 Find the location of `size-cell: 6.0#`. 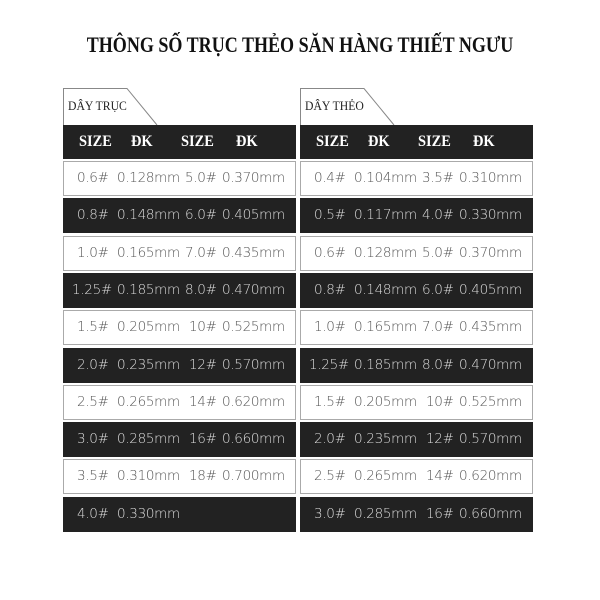

size-cell: 6.0# is located at coordinates (201, 215).